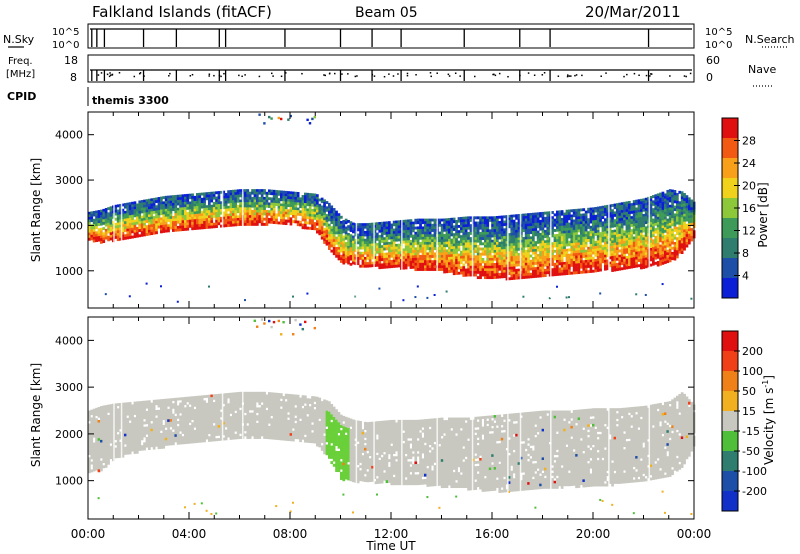 The width and height of the screenshot is (800, 554). What do you see at coordinates (745, 276) in the screenshot?
I see `colorbar-tick-label: 4` at bounding box center [745, 276].